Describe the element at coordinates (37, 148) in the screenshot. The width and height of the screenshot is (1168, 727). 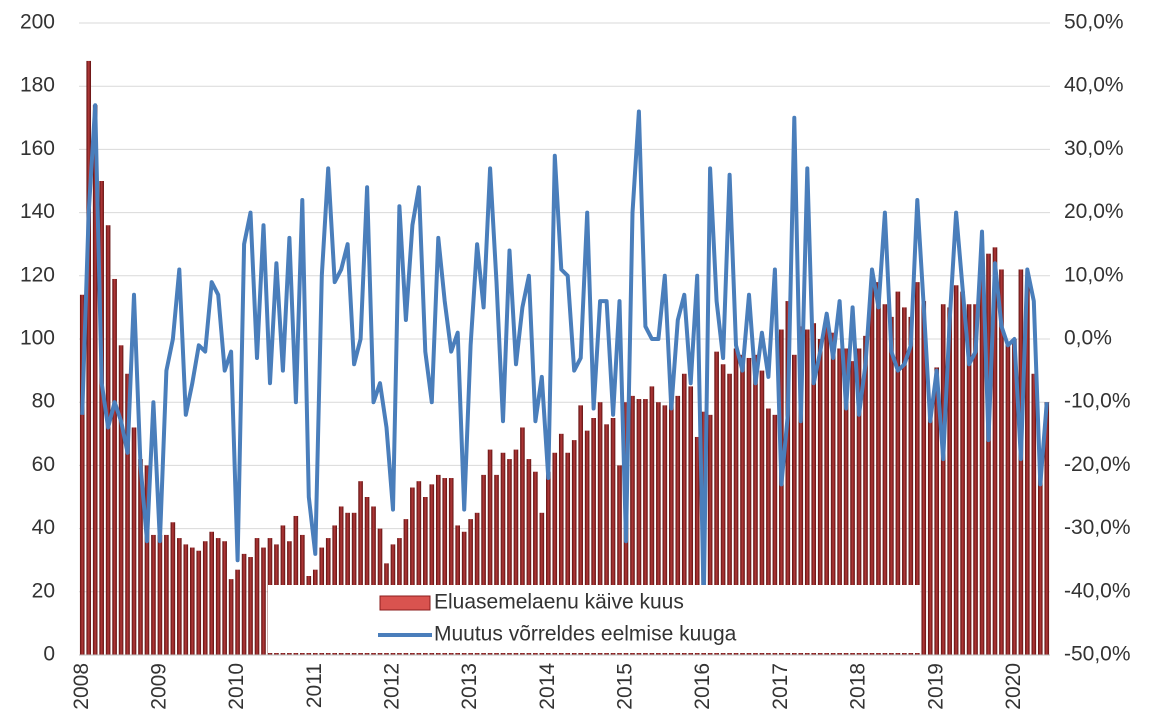
I see `y-tick-label: 160` at that location.